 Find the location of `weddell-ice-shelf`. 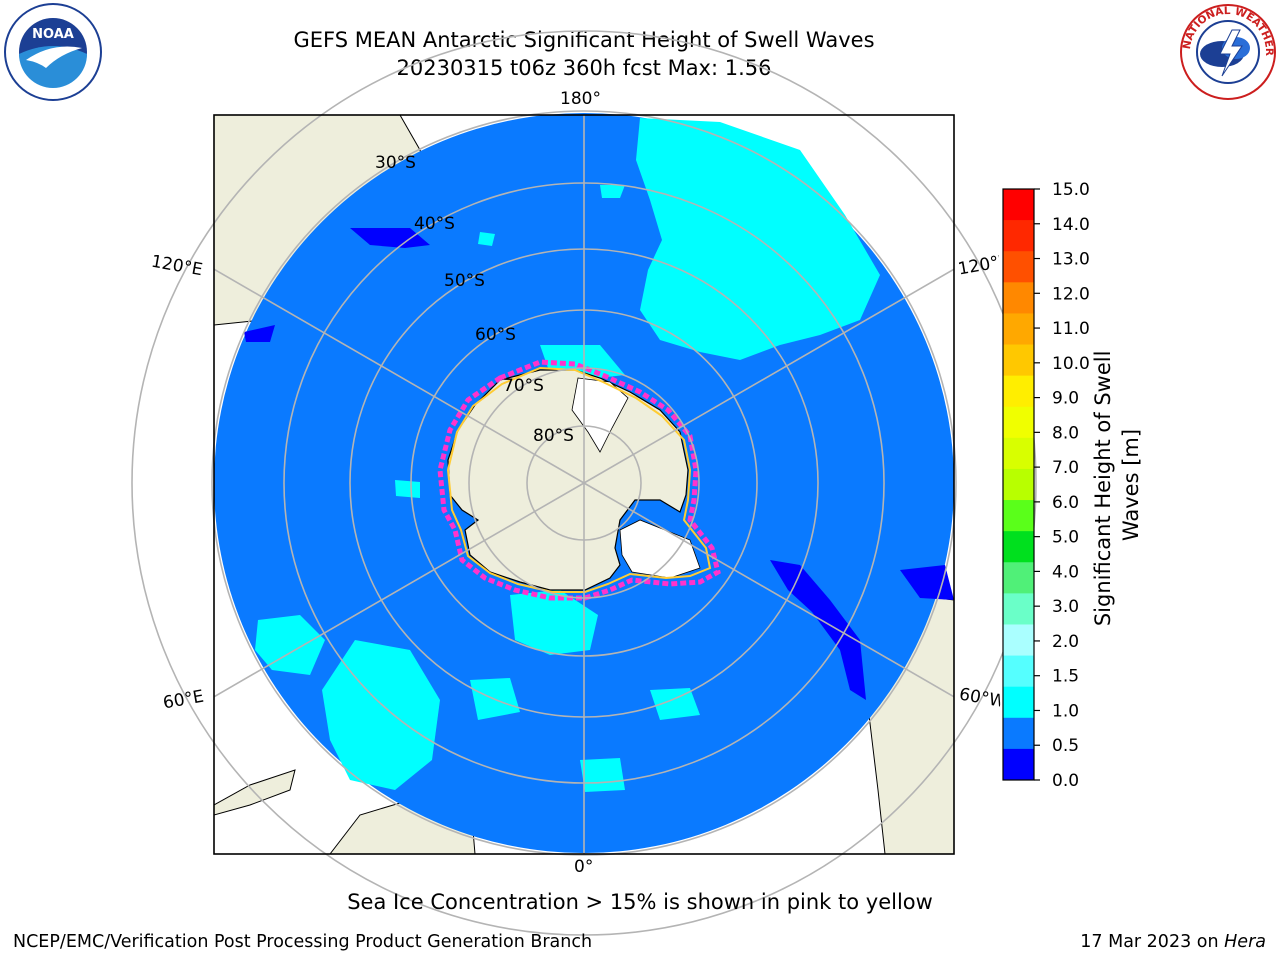

weddell-ice-shelf is located at coordinates (660, 549).